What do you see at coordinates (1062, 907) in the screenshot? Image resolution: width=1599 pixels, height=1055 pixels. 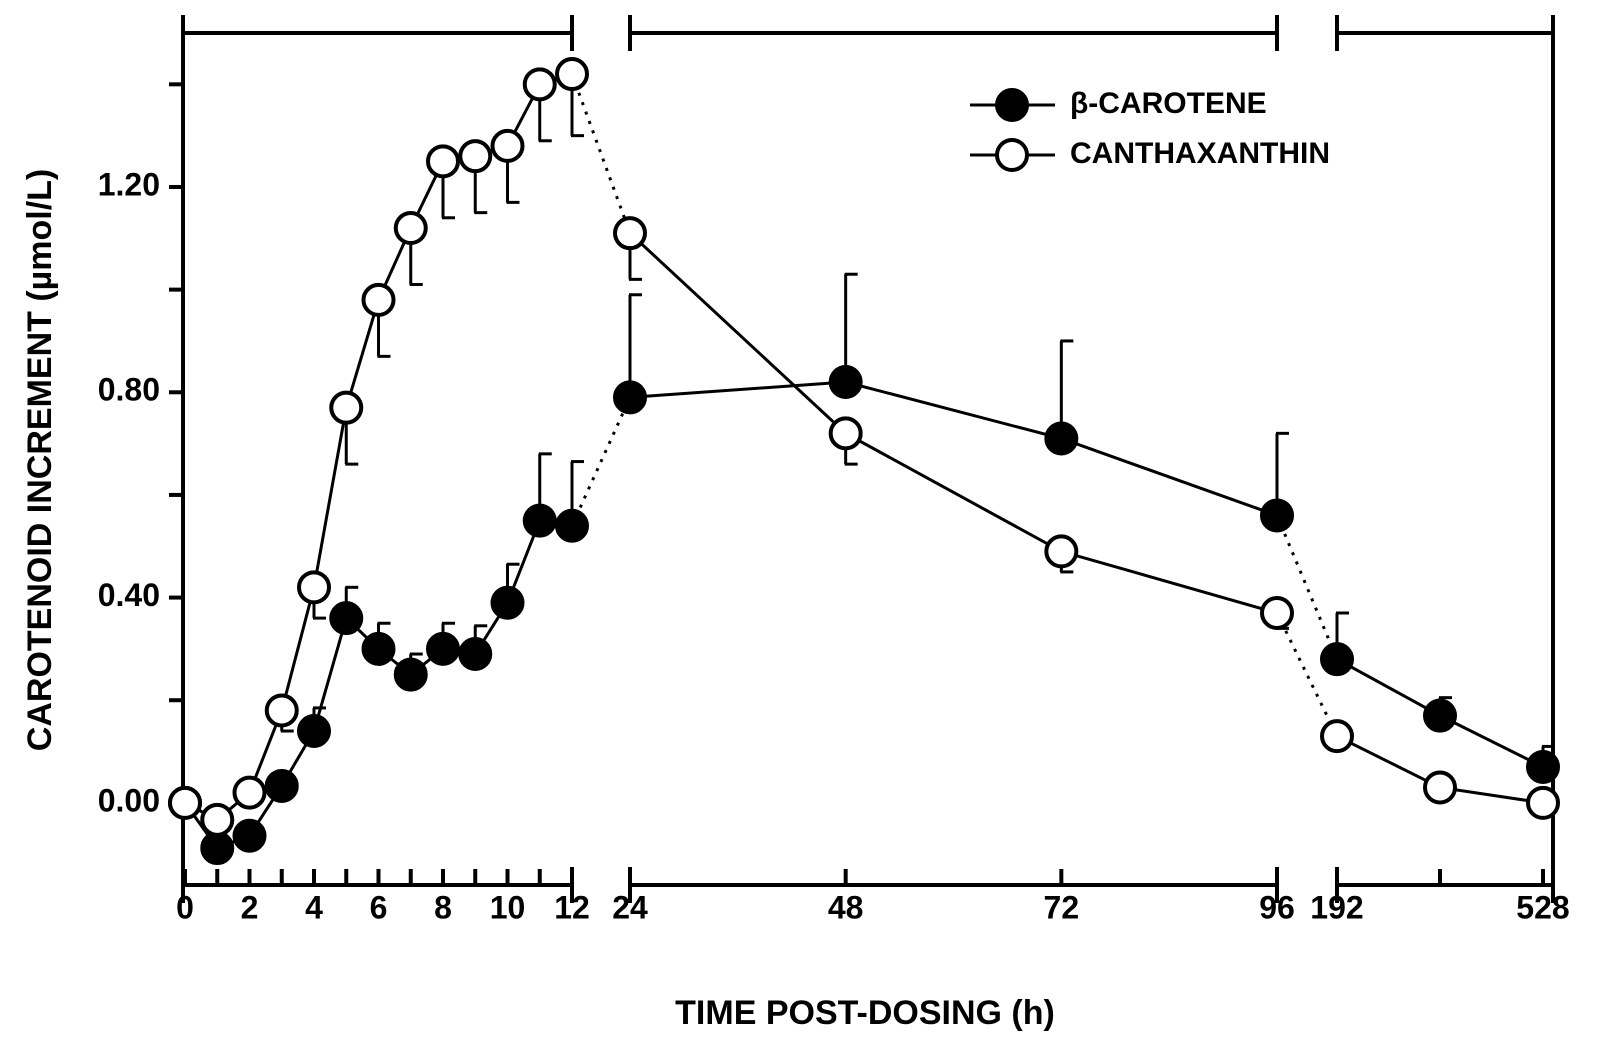 I see `x-tick-label: 72` at bounding box center [1062, 907].